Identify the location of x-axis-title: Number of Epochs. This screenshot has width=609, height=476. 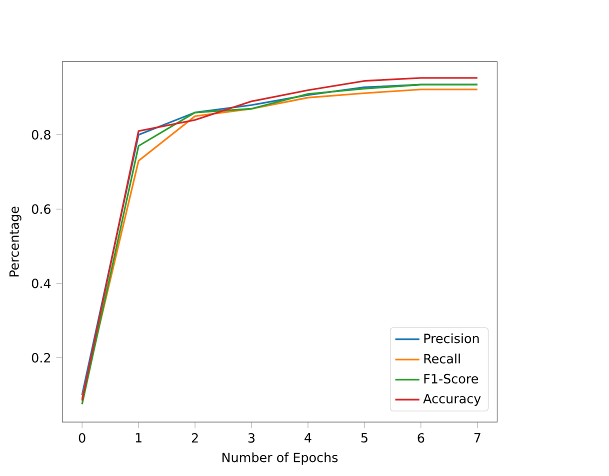
(280, 458).